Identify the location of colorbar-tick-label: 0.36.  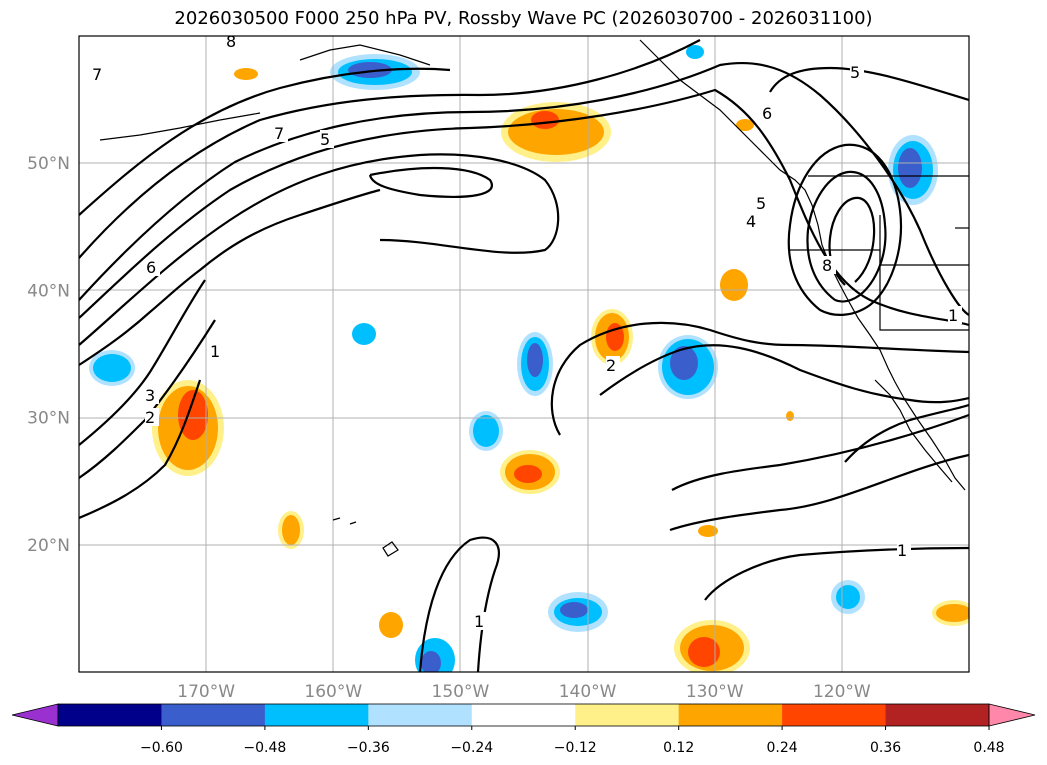
(885, 748).